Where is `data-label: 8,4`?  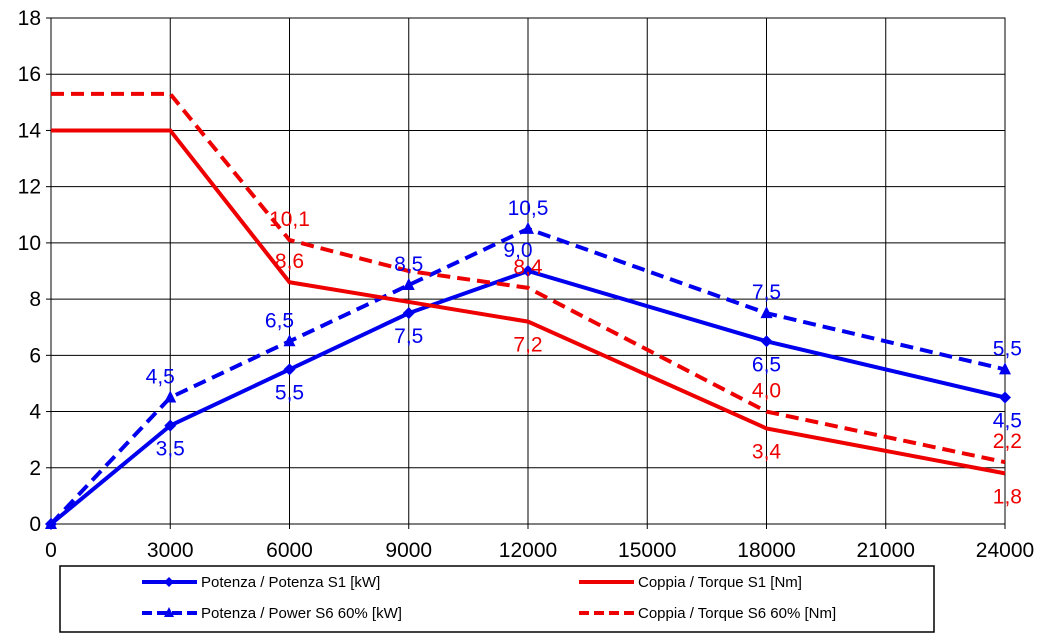 data-label: 8,4 is located at coordinates (528, 267).